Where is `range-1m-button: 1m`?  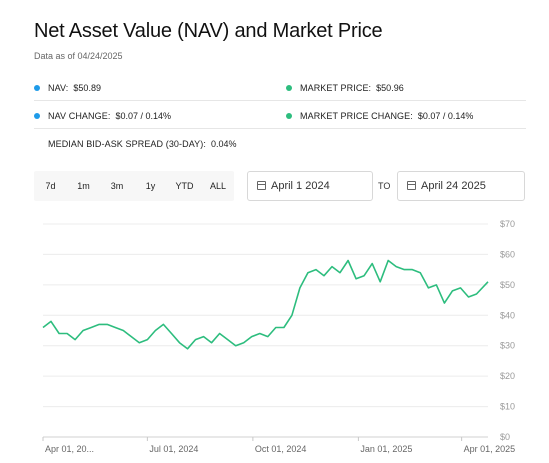 range-1m-button: 1m is located at coordinates (83, 186).